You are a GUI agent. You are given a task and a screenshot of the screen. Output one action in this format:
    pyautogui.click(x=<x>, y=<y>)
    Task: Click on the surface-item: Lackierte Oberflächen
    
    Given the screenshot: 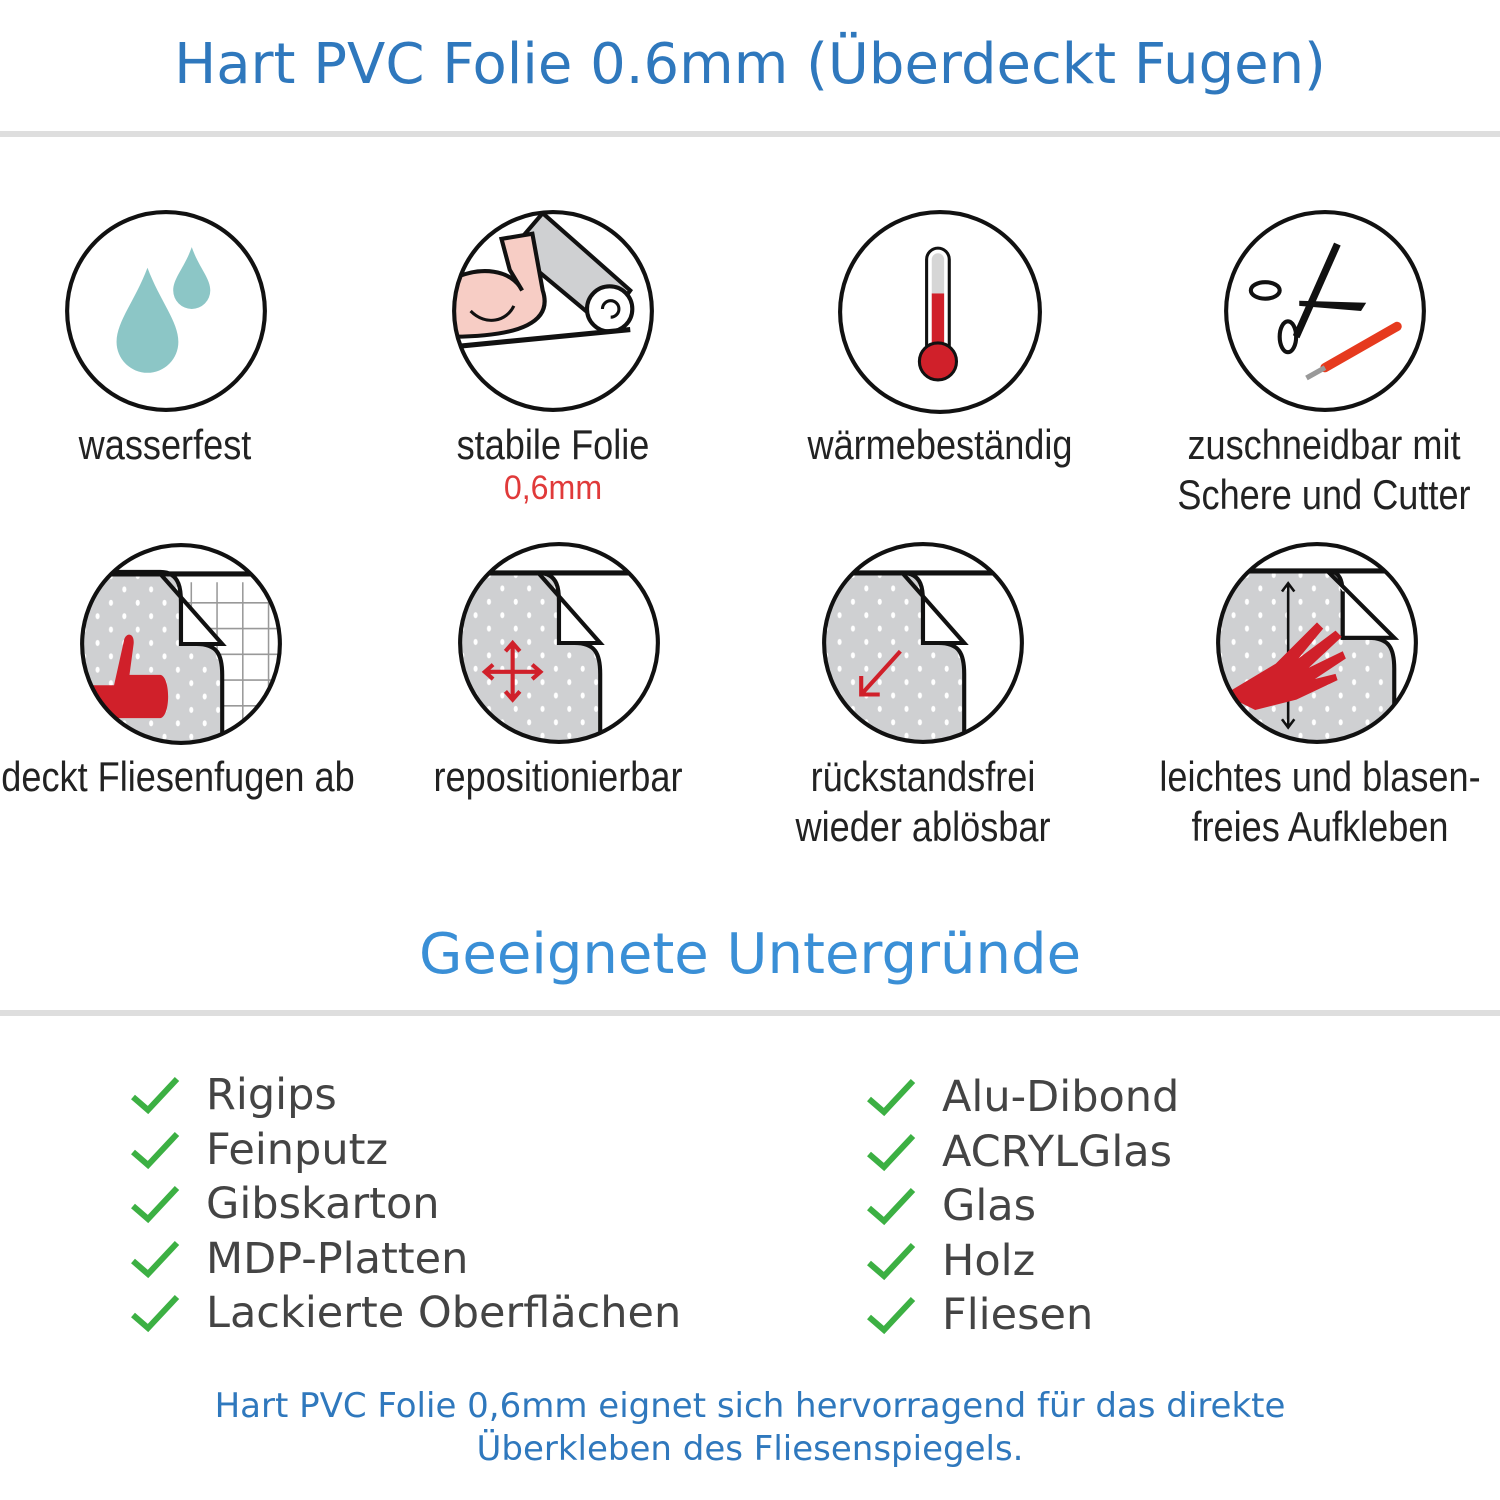 What is the action you would take?
    pyautogui.click(x=405, y=1313)
    